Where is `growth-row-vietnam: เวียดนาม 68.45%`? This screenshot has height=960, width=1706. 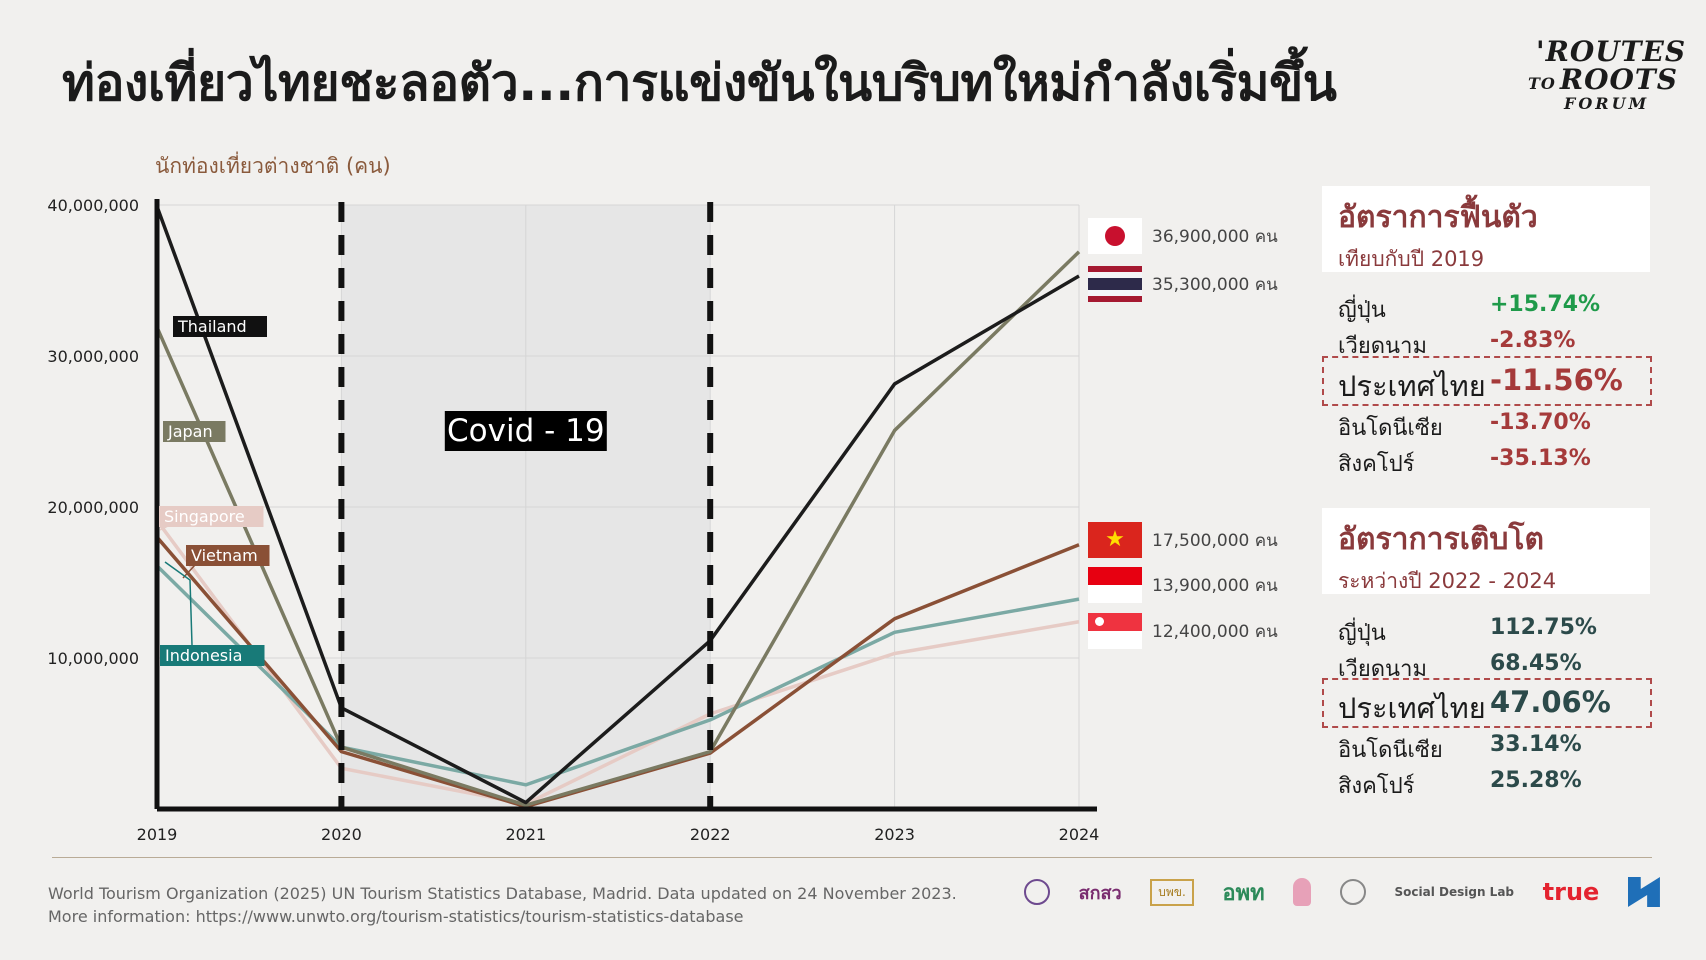 growth-row-vietnam: เวียดนาม 68.45% is located at coordinates (1460, 666).